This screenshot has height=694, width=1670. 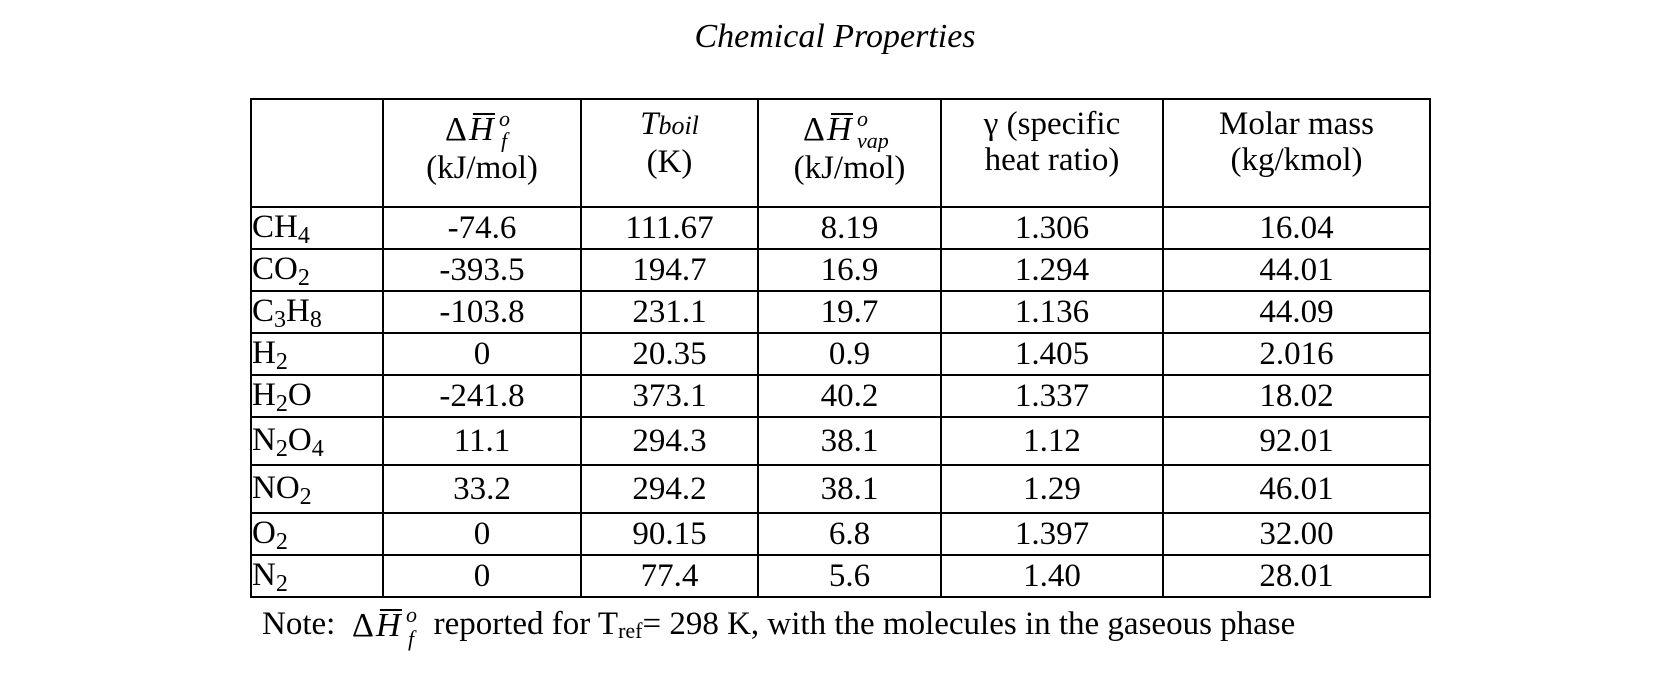 What do you see at coordinates (317, 489) in the screenshot?
I see `compound-name: NO2` at bounding box center [317, 489].